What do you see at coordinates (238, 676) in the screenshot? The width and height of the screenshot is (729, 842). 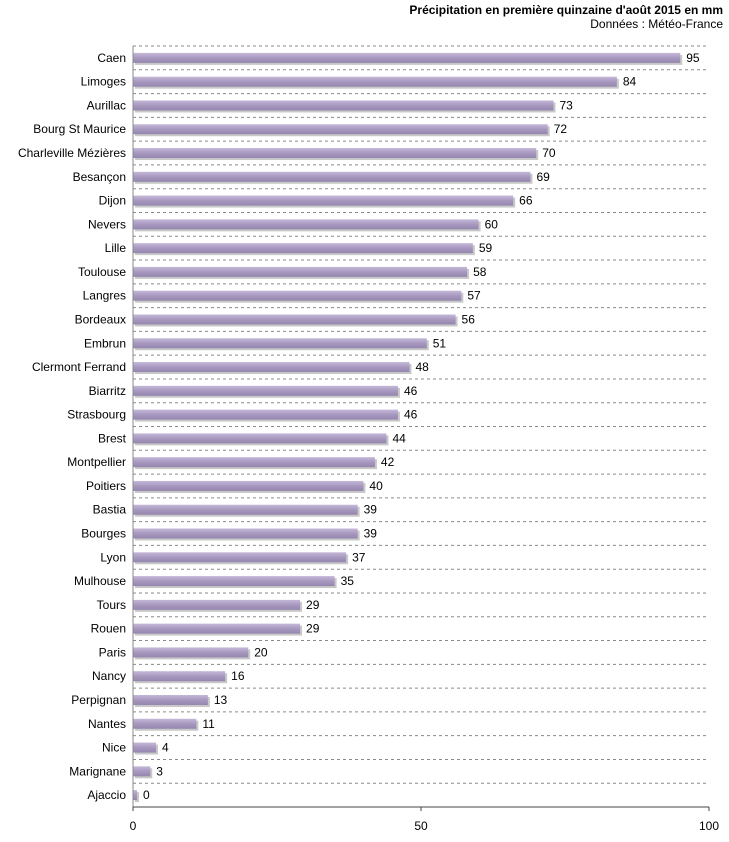 I see `value-label: 16` at bounding box center [238, 676].